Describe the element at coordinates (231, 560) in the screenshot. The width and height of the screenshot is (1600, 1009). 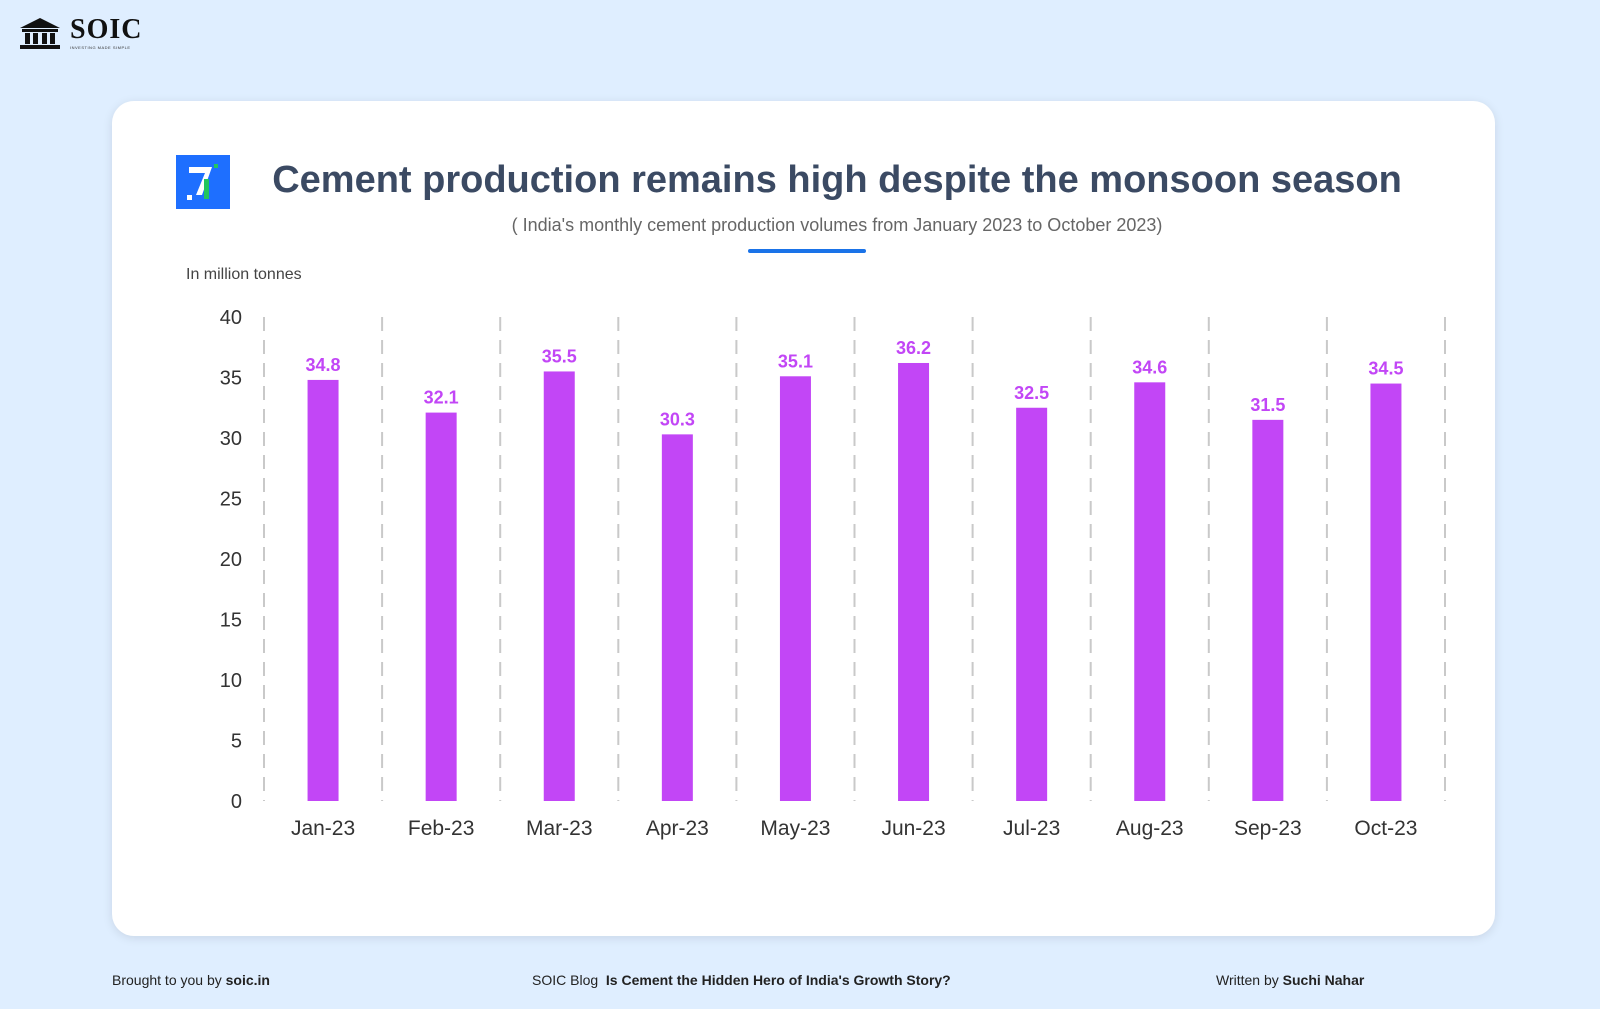
I see `y-tick-label: 20` at that location.